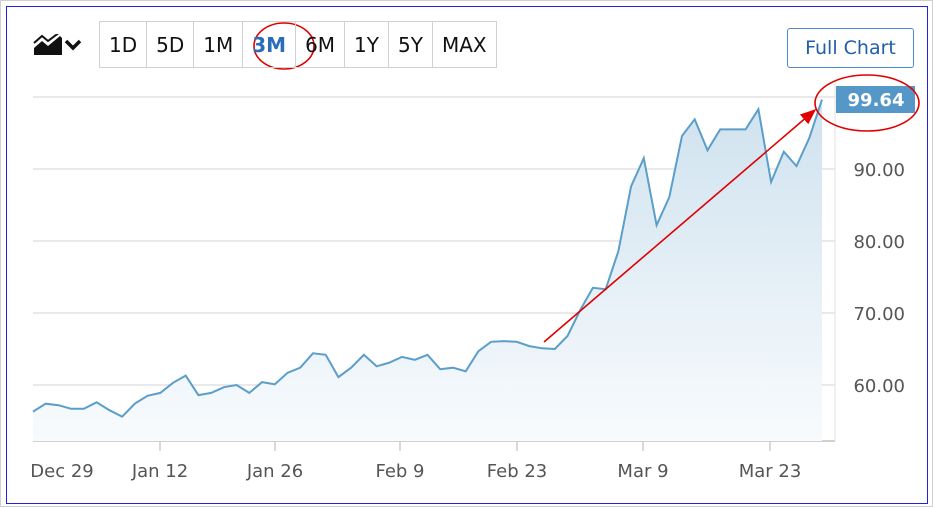  Describe the element at coordinates (159, 471) in the screenshot. I see `x-tick-label: Jan 12` at that location.